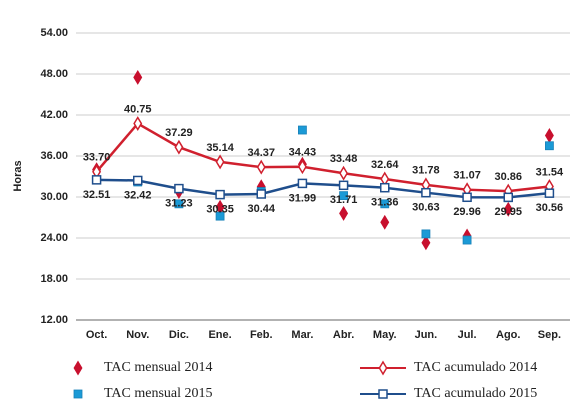 This screenshot has width=575, height=405. What do you see at coordinates (343, 335) in the screenshot?
I see `x-tick-label: Abr.` at bounding box center [343, 335].